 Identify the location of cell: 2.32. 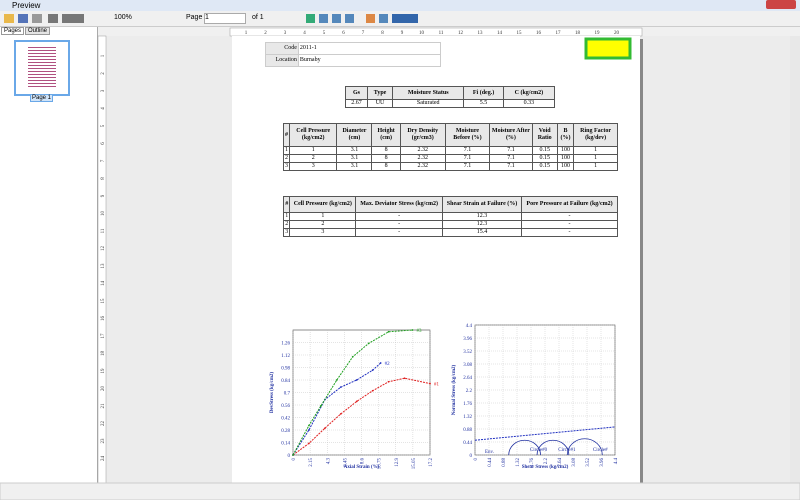
(422, 150).